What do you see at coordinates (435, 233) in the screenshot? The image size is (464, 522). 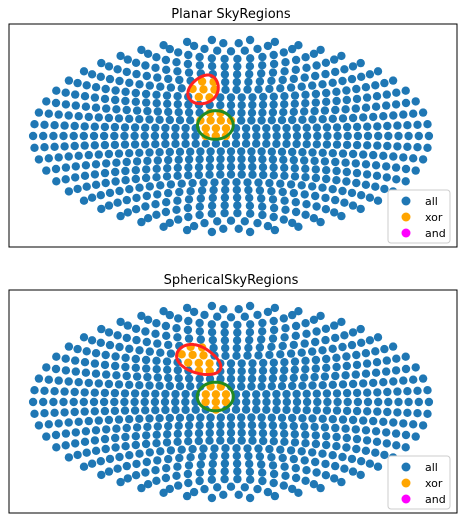 I see `legend-label-and: and` at bounding box center [435, 233].